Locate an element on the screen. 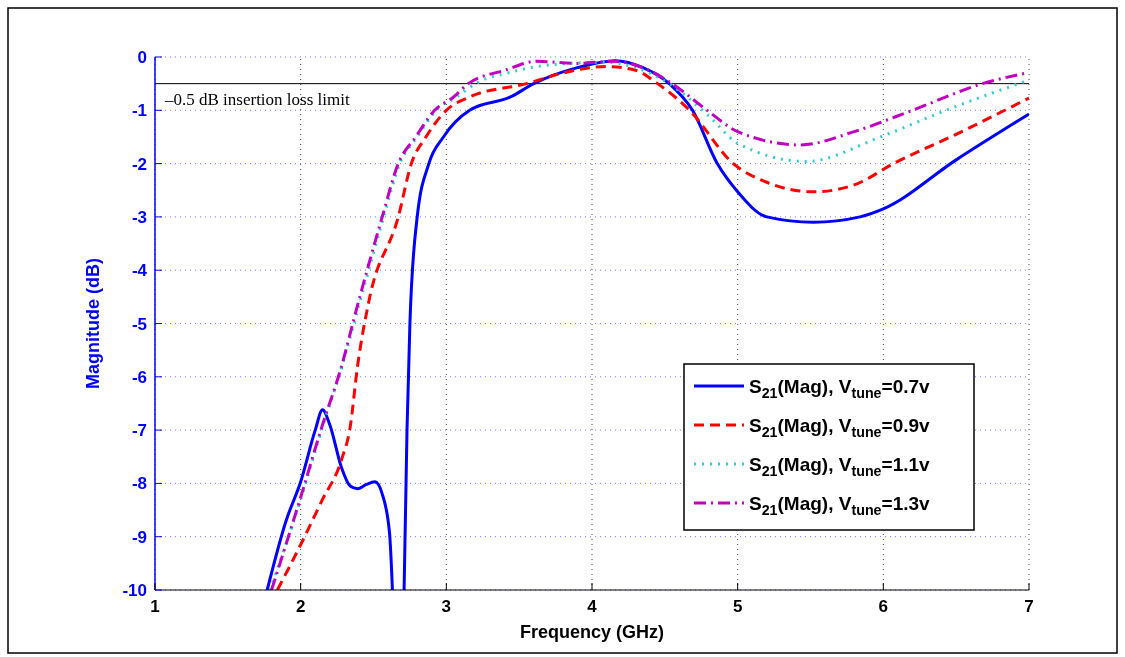  y-axis-title: Magnitude (dB) is located at coordinates (93, 323).